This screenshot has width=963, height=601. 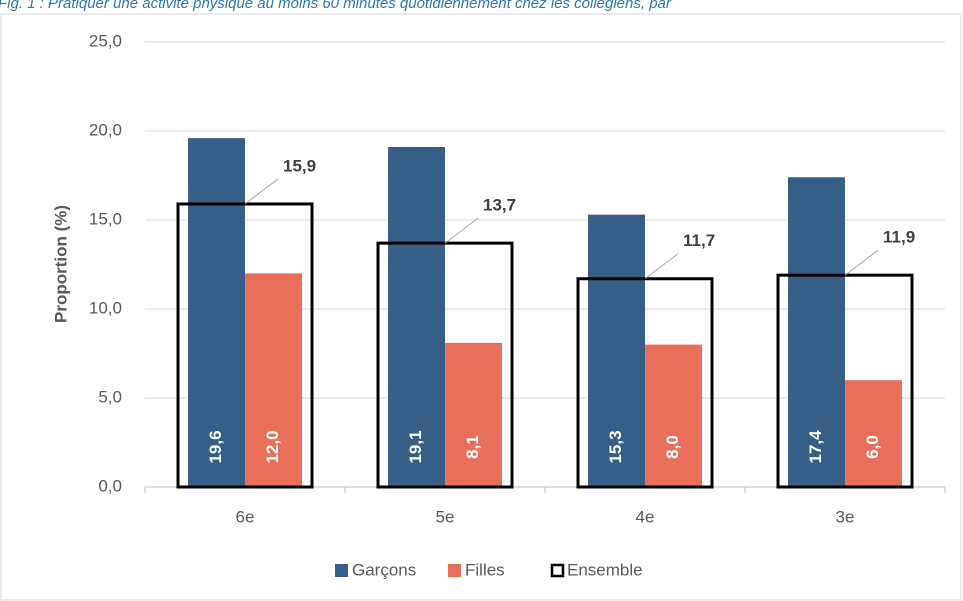 What do you see at coordinates (499, 205) in the screenshot?
I see `ensemble-label: 13,7` at bounding box center [499, 205].